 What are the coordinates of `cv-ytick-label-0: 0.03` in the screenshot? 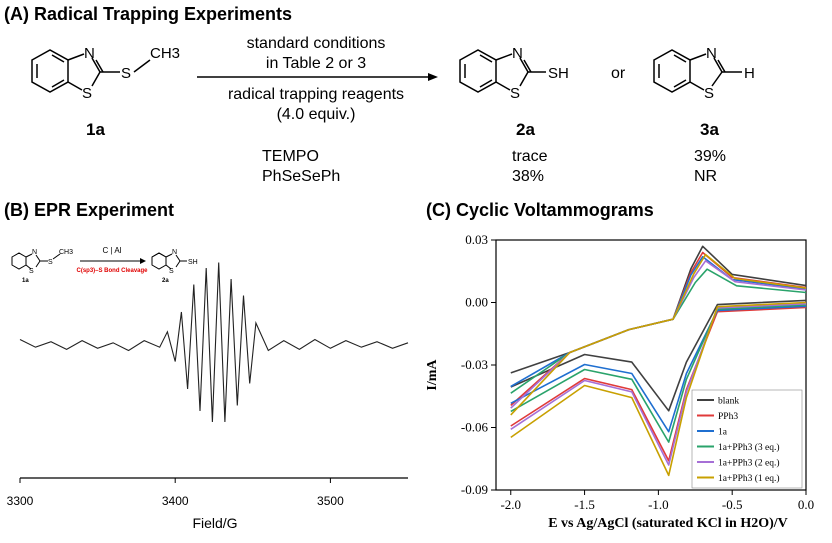 It's located at (476, 239).